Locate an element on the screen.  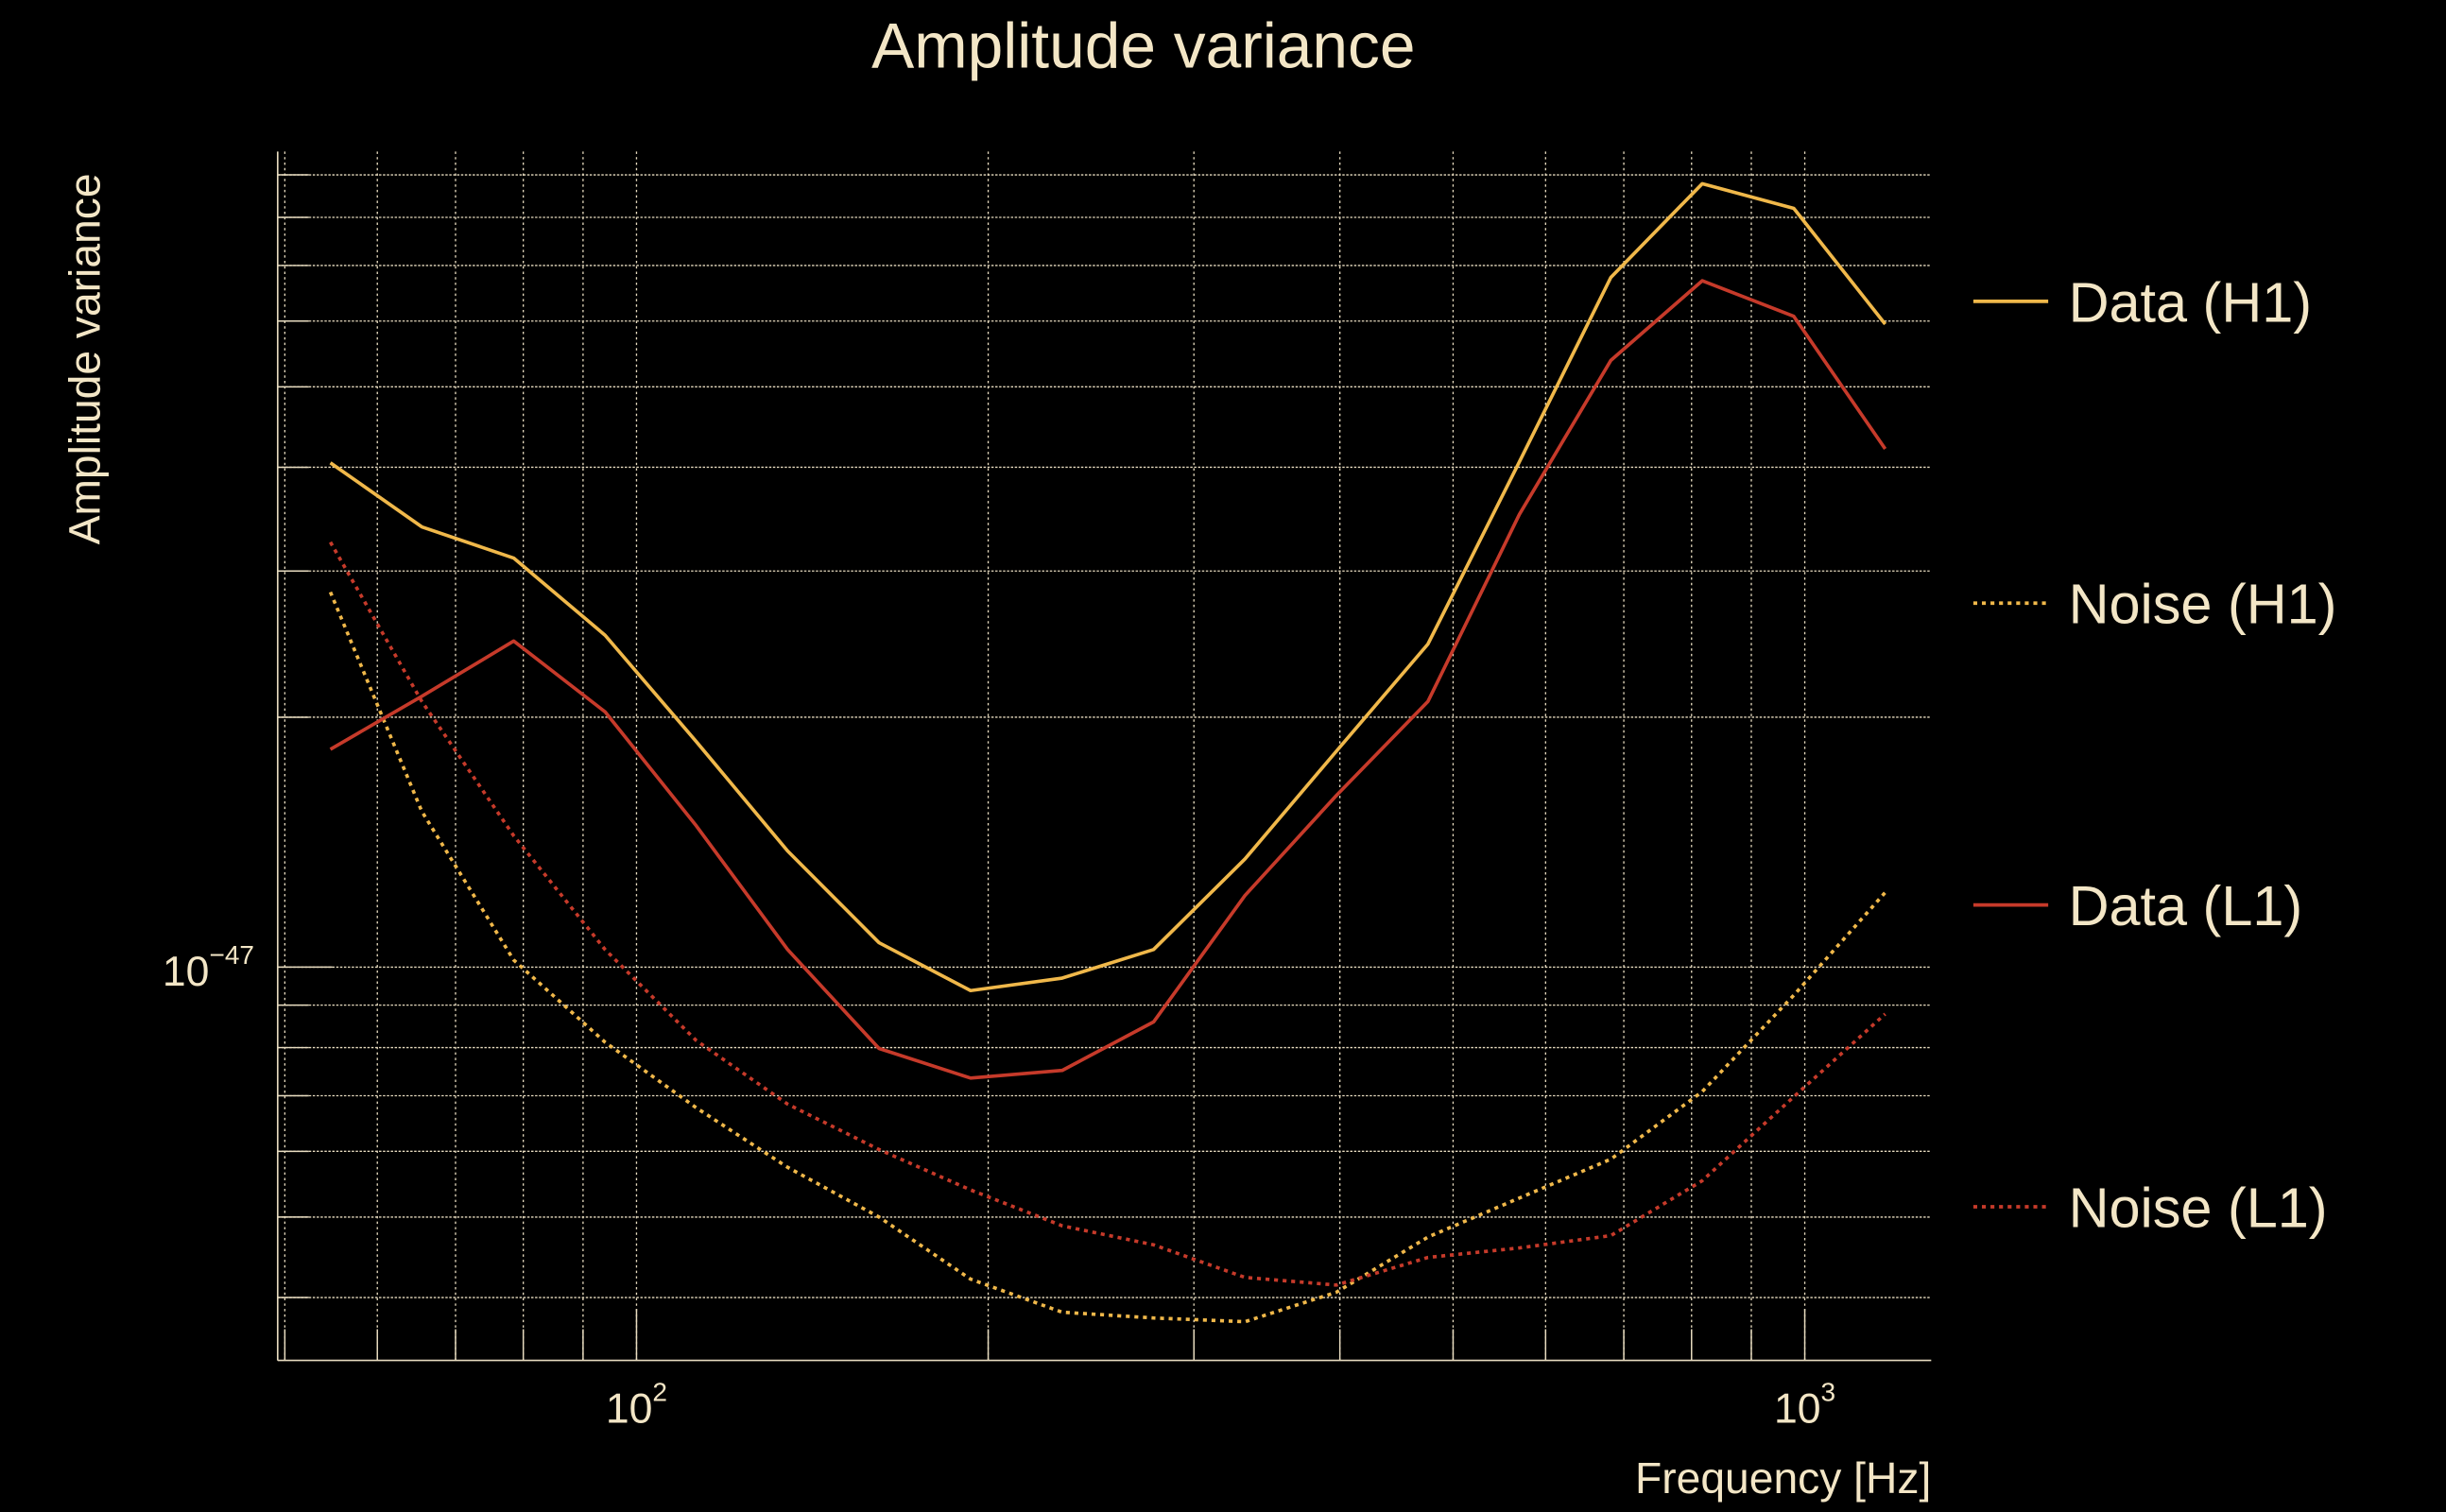
legend-label: Noise (H1) is located at coordinates (2203, 604).